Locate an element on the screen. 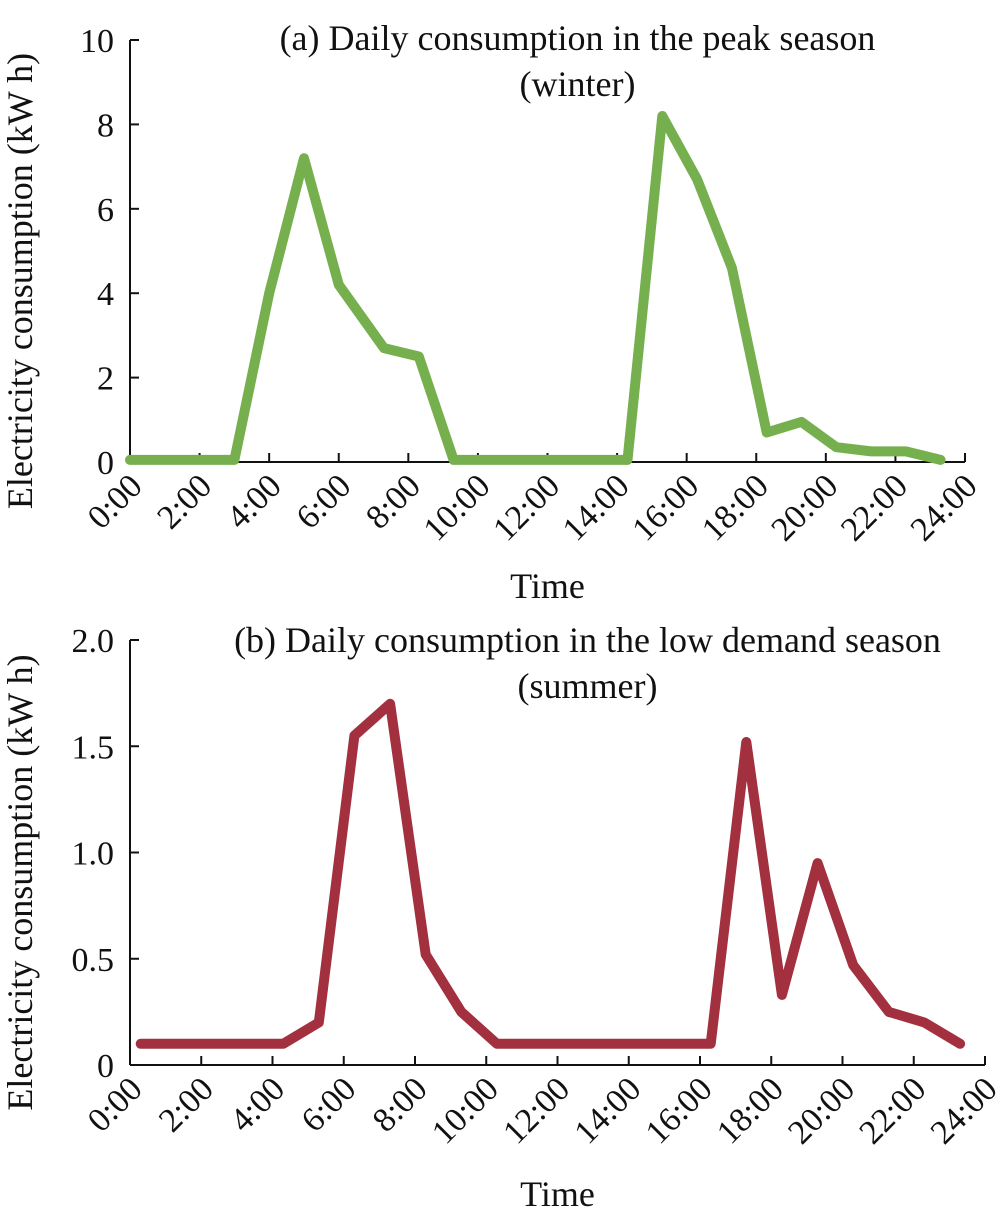 This screenshot has height=1208, width=1000. y-tick-label: 6 is located at coordinates (105, 210).